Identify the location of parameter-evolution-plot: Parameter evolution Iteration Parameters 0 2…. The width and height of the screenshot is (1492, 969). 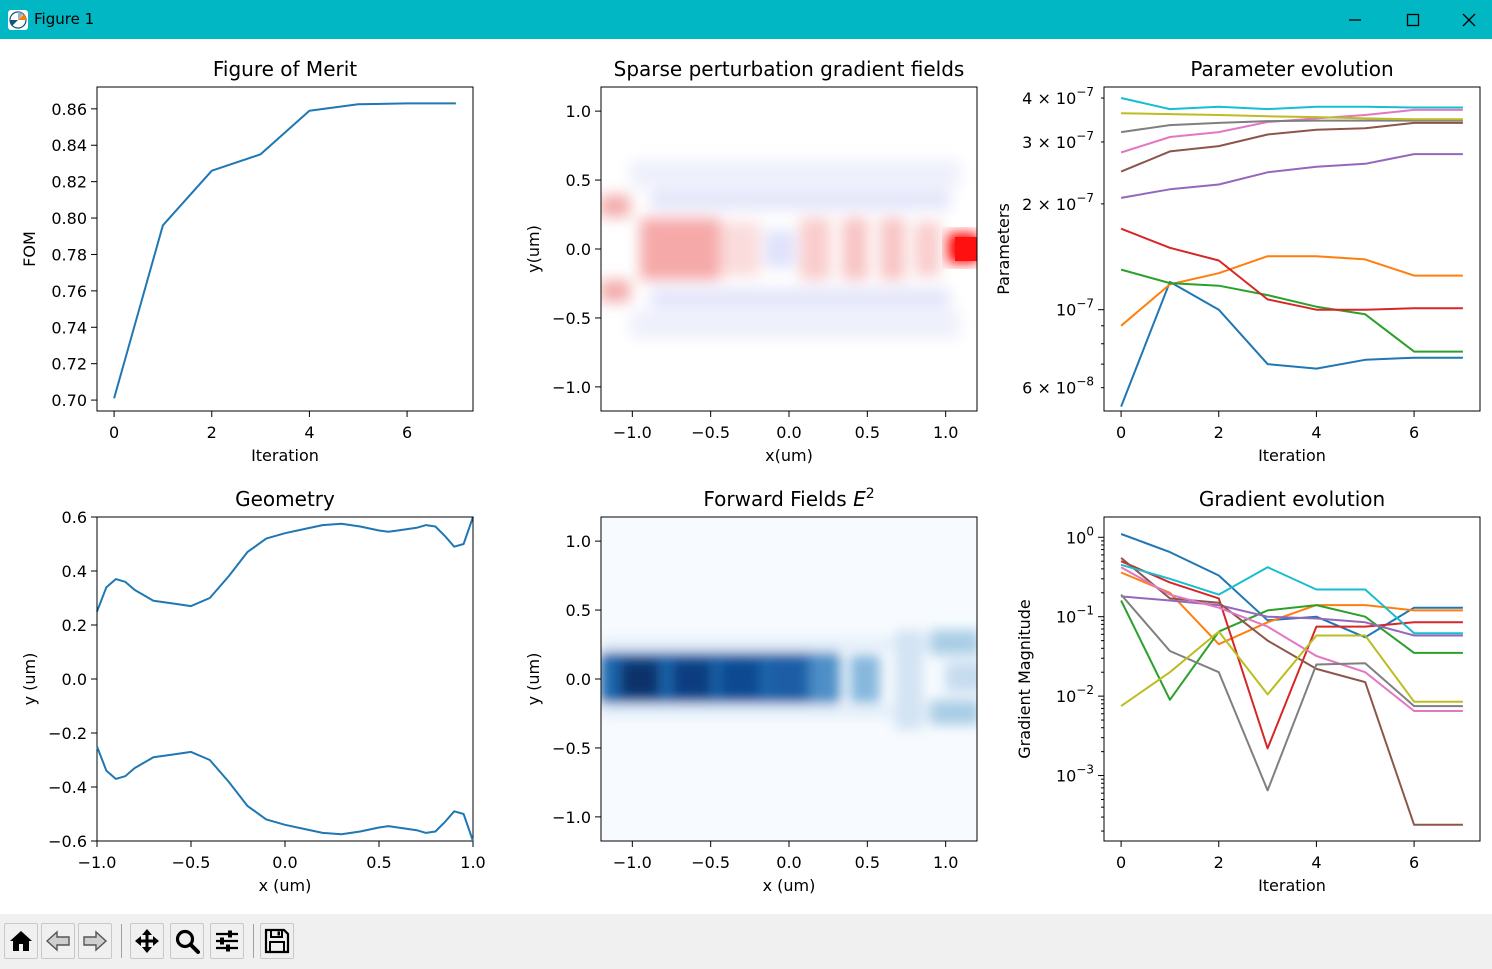
(1237, 261).